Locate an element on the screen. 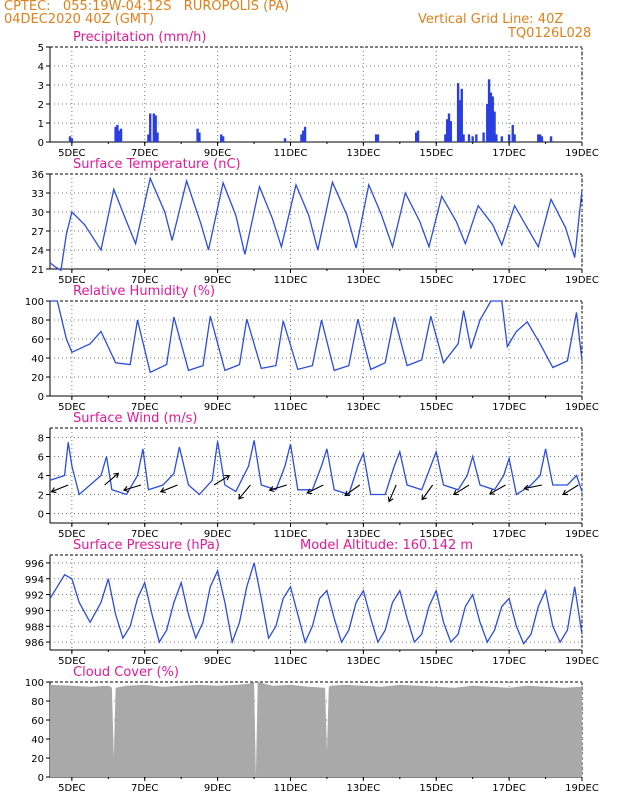 The width and height of the screenshot is (618, 800). panel-title: Relative Humidity (%) is located at coordinates (144, 291).